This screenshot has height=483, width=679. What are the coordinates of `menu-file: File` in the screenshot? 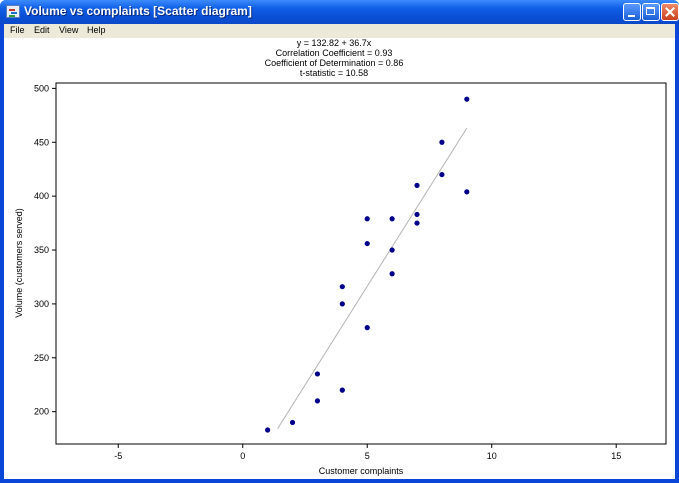 It's located at (17, 30).